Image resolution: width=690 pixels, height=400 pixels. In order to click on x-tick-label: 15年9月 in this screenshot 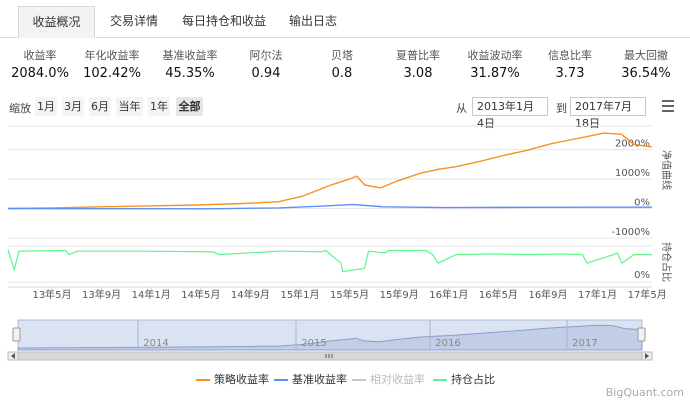, I will do `click(399, 294)`.